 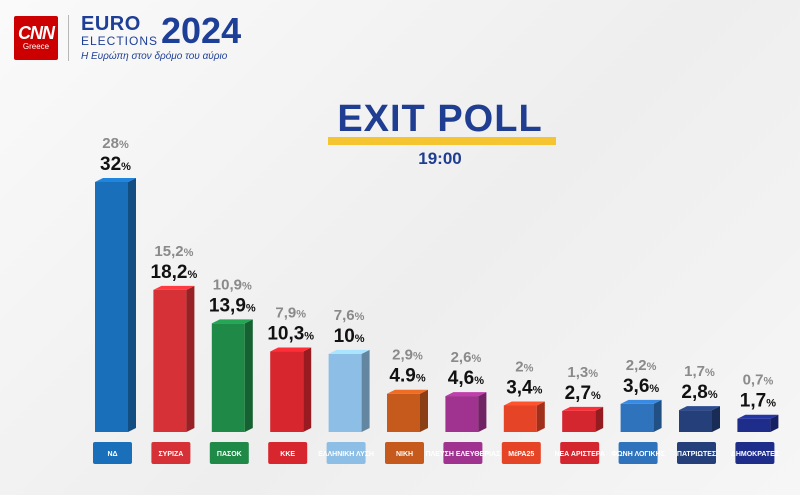 I want to click on real-value-label: 3,6%, so click(x=641, y=386).